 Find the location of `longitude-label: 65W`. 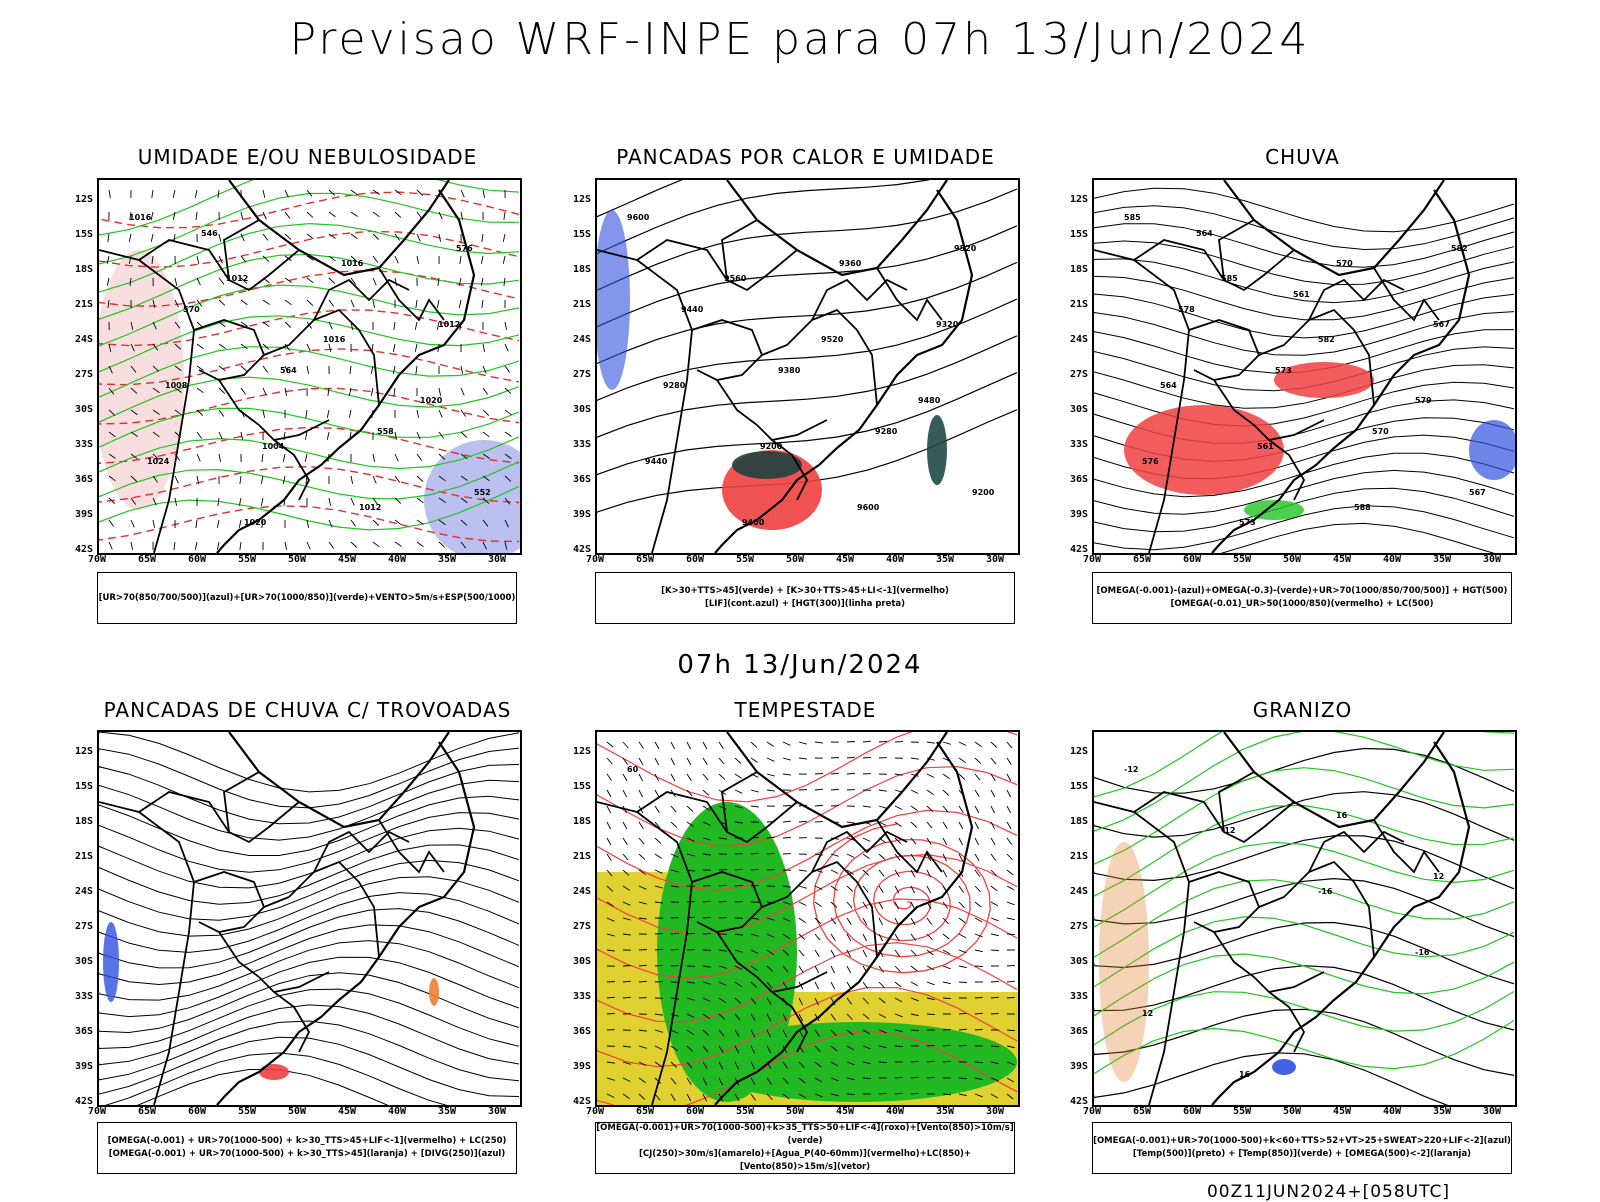

longitude-label: 65W is located at coordinates (147, 559).